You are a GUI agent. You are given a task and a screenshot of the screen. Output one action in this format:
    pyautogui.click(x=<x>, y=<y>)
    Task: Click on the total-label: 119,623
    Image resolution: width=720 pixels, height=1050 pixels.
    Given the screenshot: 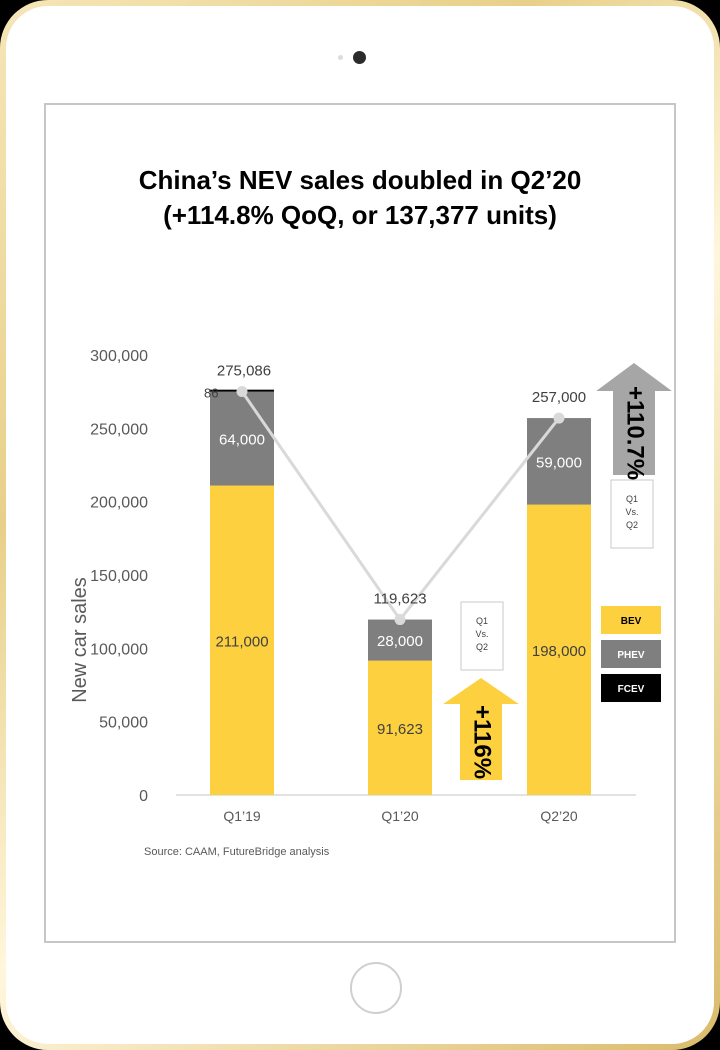 What is the action you would take?
    pyautogui.click(x=399, y=599)
    